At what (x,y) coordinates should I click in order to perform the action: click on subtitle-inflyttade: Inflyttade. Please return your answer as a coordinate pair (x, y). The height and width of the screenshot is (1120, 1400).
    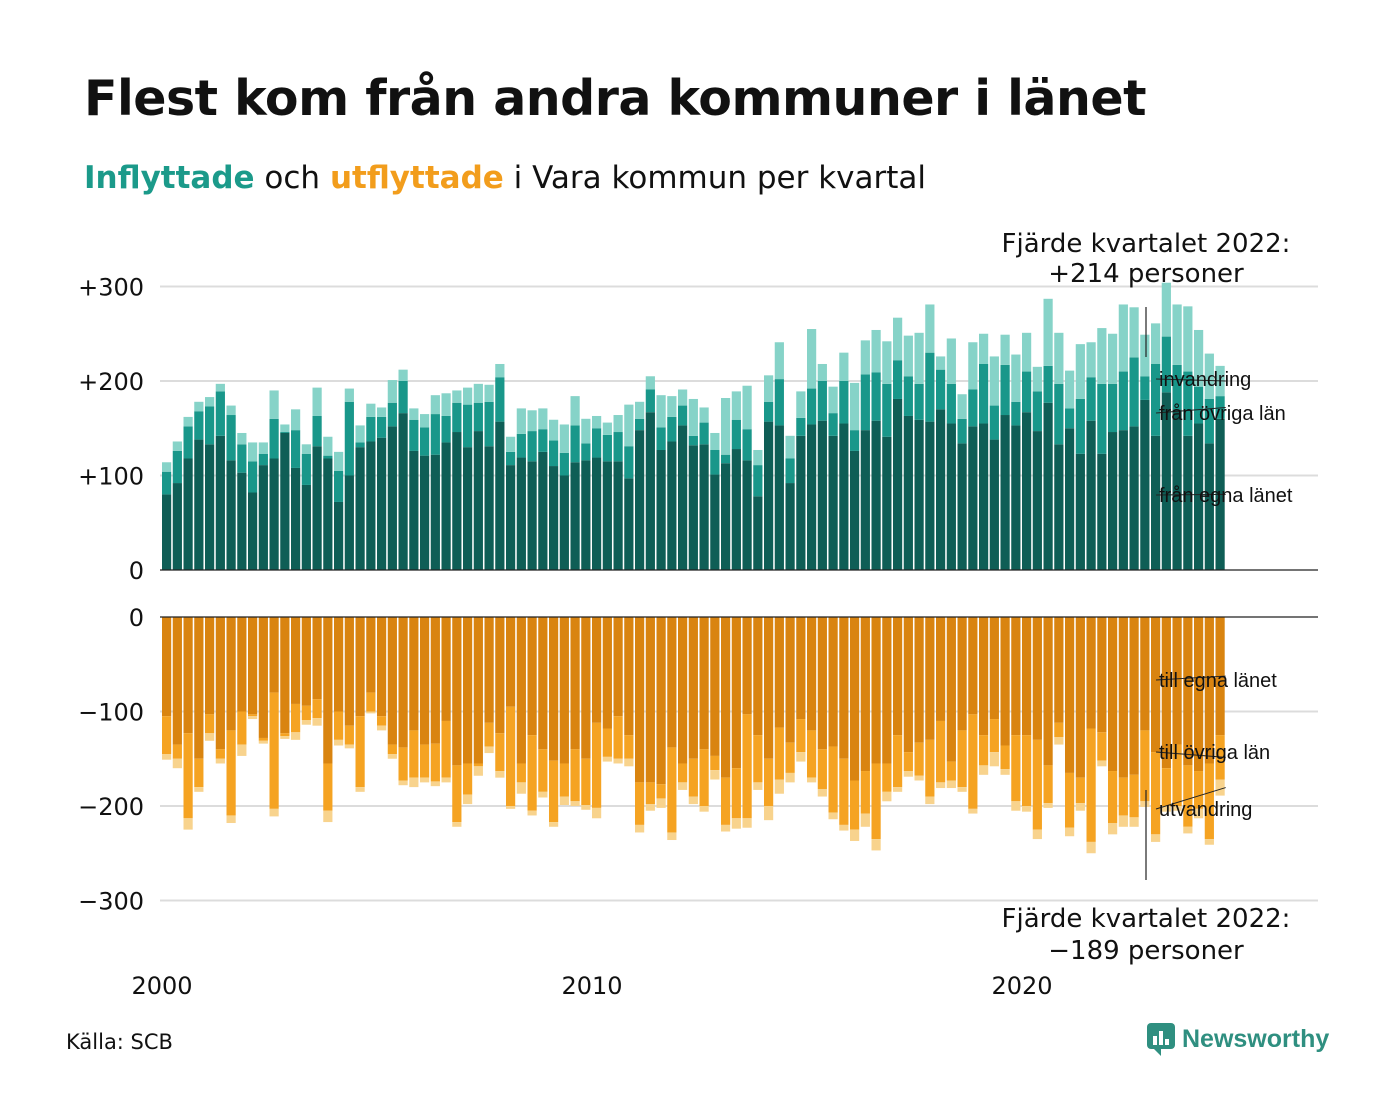
    Looking at the image, I should click on (169, 178).